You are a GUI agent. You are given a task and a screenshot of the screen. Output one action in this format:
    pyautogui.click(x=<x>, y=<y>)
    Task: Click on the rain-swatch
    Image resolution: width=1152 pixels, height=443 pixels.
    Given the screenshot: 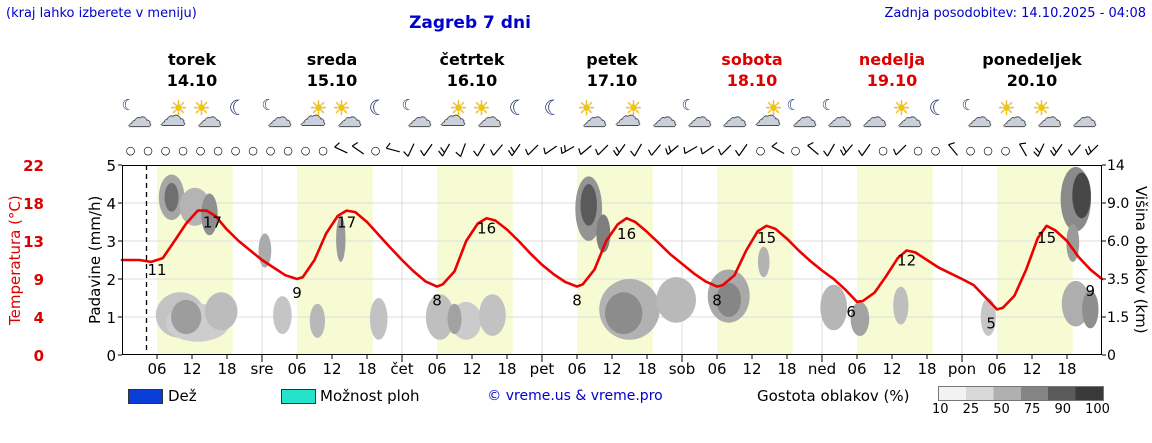 What is the action you would take?
    pyautogui.click(x=145, y=396)
    